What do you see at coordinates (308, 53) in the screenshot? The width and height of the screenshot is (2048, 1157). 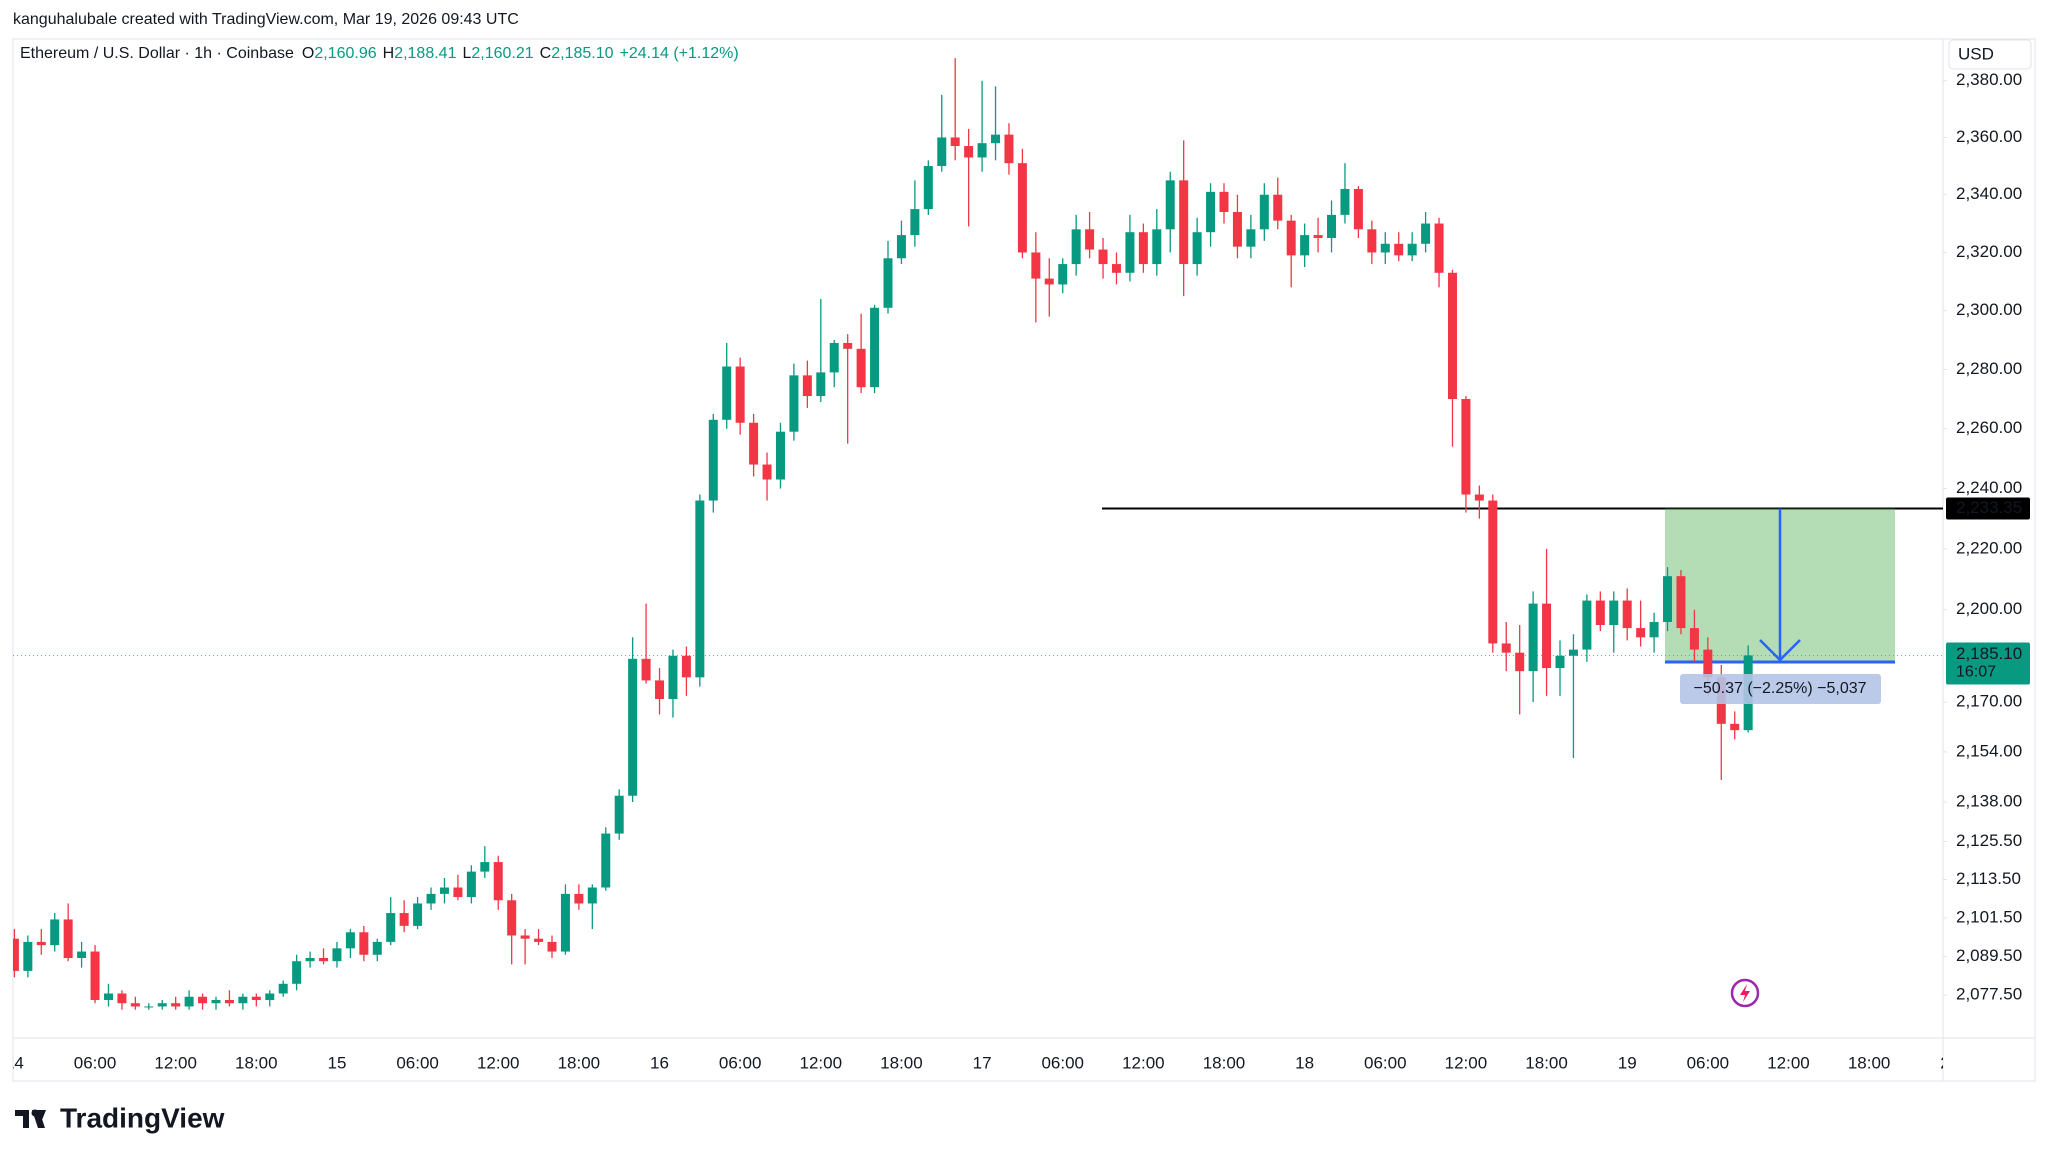 I see `legend-key: O` at bounding box center [308, 53].